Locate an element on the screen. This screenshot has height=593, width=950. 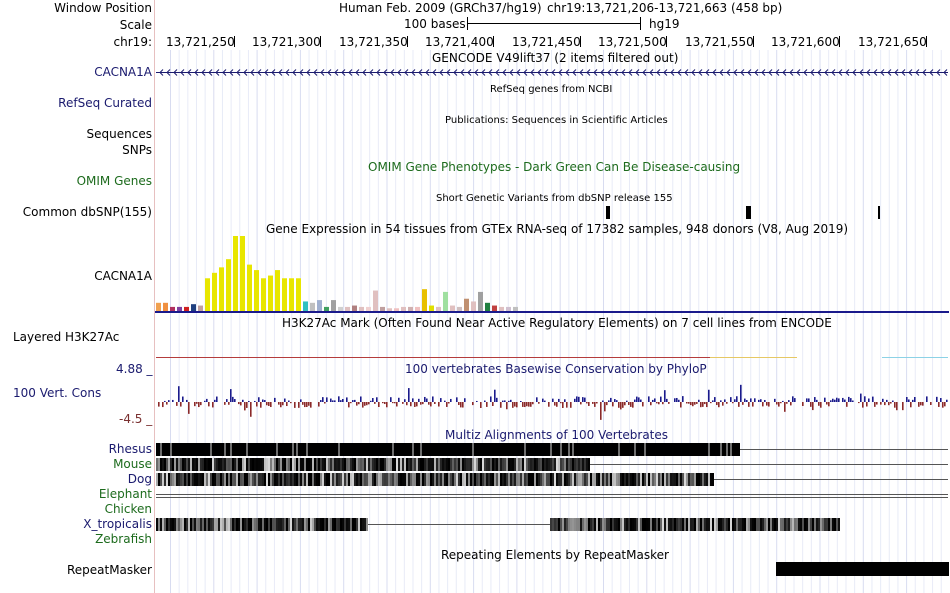
multiz-species-elephant: Elephant is located at coordinates (125, 494).